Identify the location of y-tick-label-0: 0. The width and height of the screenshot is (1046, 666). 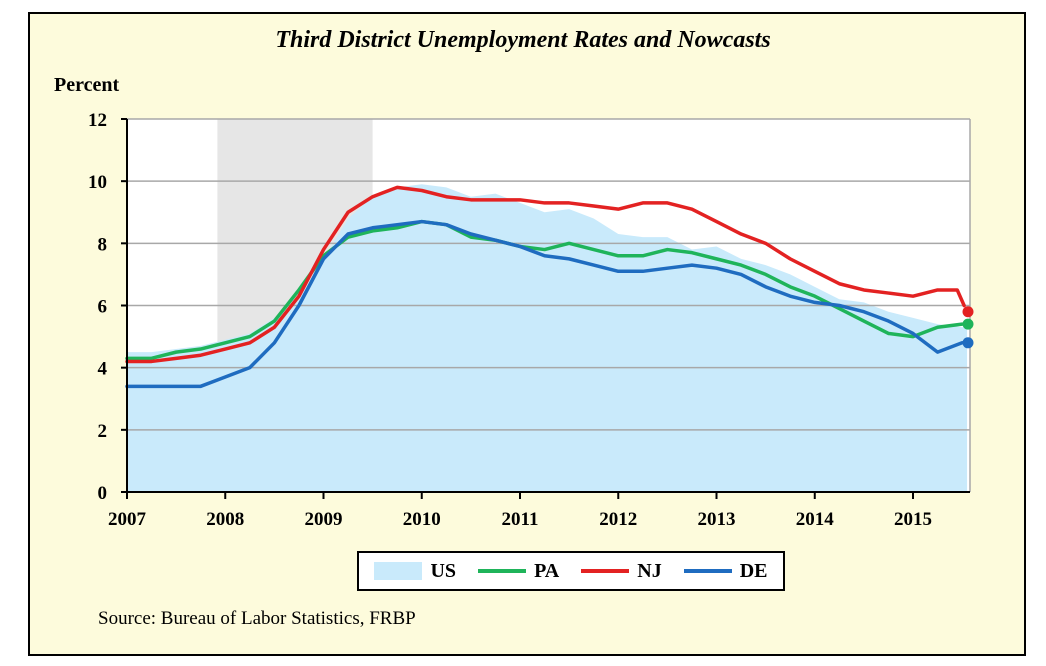
(103, 493).